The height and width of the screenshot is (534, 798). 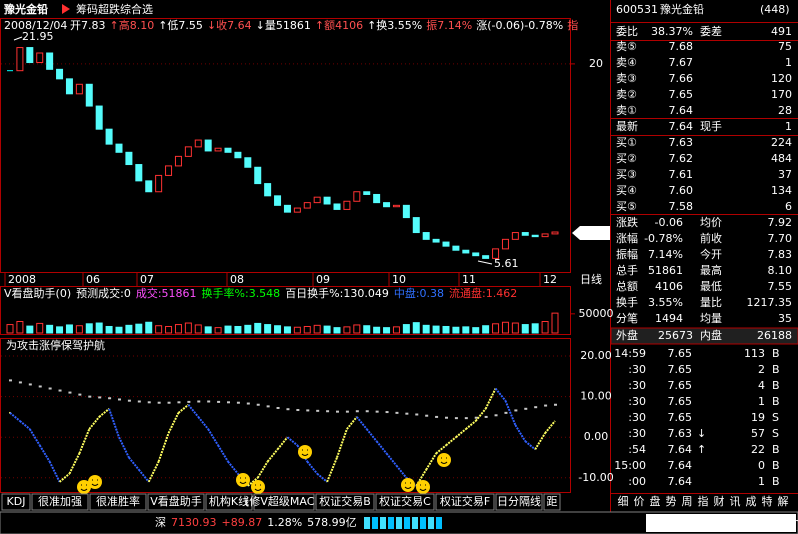 What do you see at coordinates (623, 501) in the screenshot?
I see `side-tab: 细` at bounding box center [623, 501].